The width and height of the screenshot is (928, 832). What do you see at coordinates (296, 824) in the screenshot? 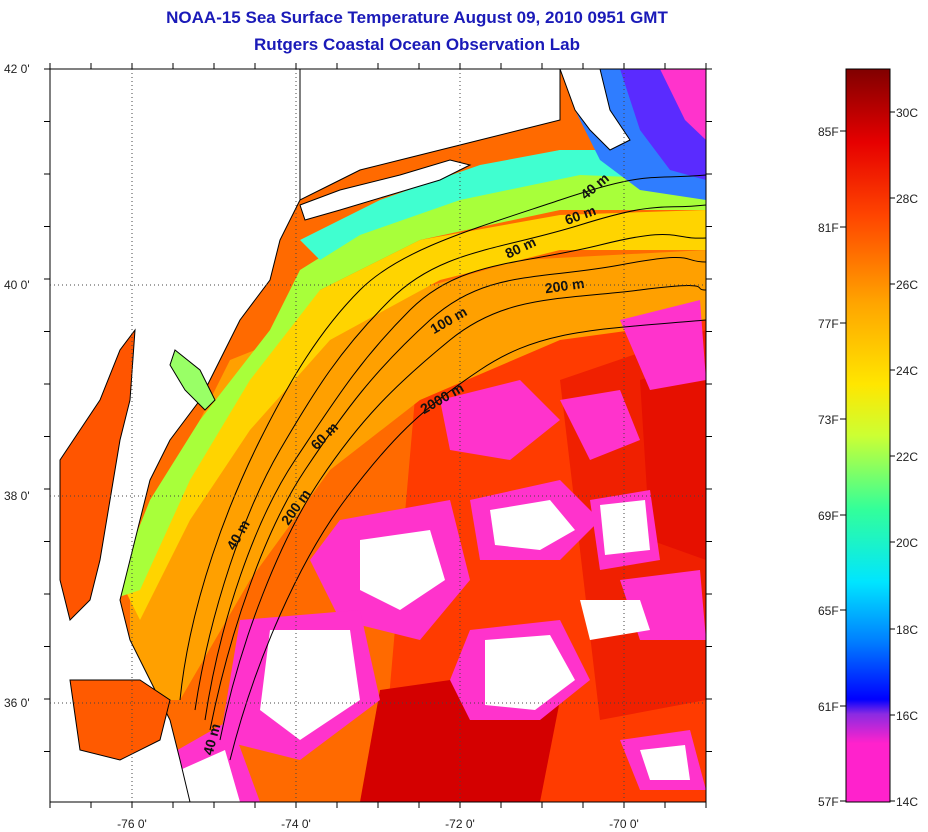
I see `lon-label: -74 0'` at bounding box center [296, 824].